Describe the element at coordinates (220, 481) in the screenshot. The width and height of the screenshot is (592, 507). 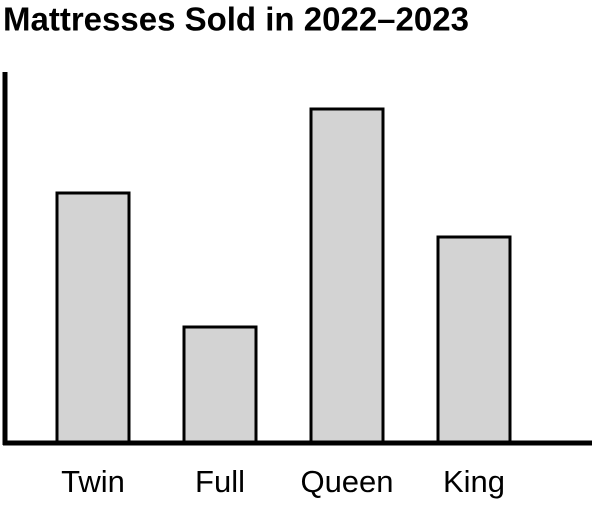
I see `x-tick-label: Full` at that location.